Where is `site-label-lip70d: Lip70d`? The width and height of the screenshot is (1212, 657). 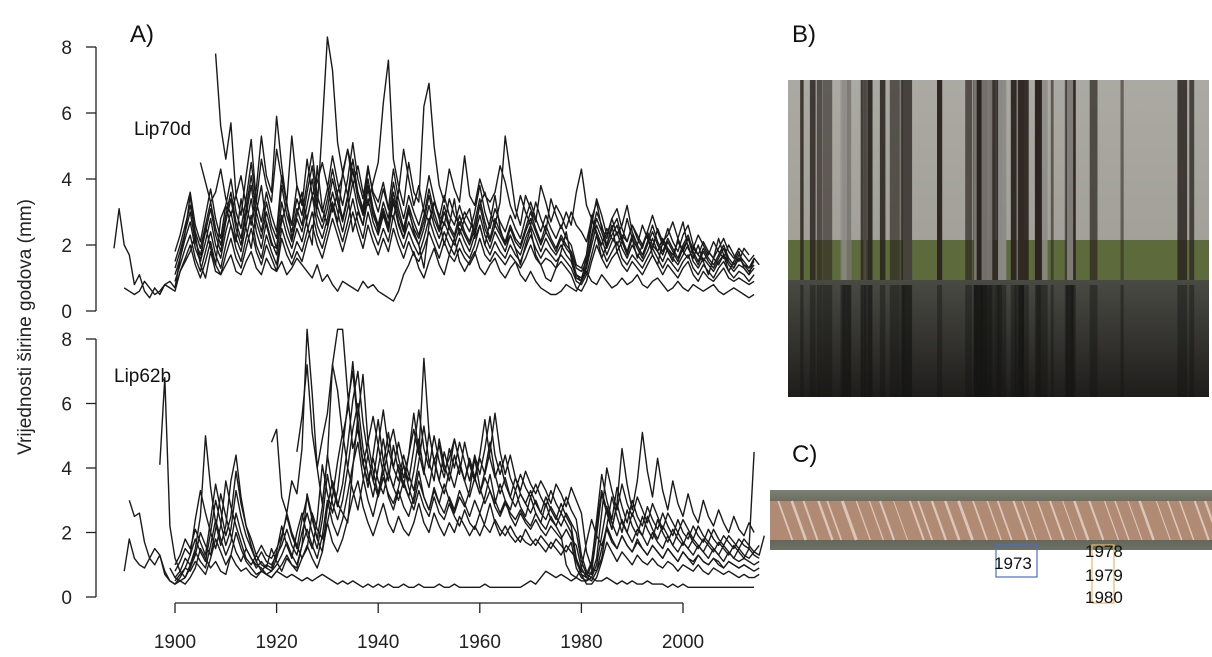 site-label-lip70d: Lip70d is located at coordinates (162, 129).